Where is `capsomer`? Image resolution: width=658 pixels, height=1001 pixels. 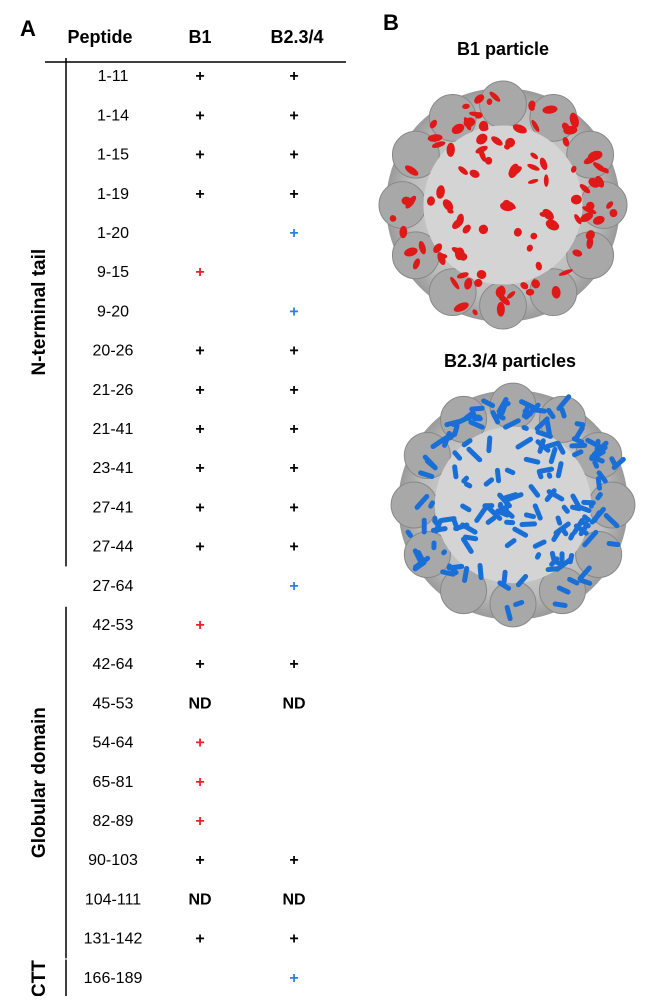 capsomer is located at coordinates (402, 205).